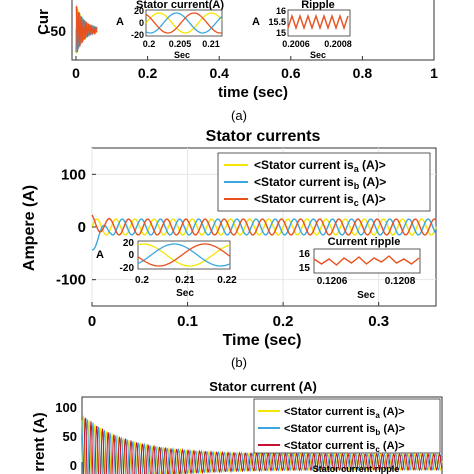 The image size is (474, 474). What do you see at coordinates (127, 268) in the screenshot?
I see `panel-b-inset-left-ytick: -20` at bounding box center [127, 268].